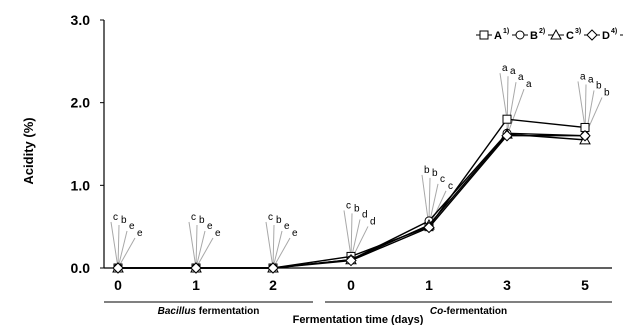 Image resolution: width=623 pixels, height=325 pixels. Describe the element at coordinates (534, 36) in the screenshot. I see `legend-label: B` at that location.